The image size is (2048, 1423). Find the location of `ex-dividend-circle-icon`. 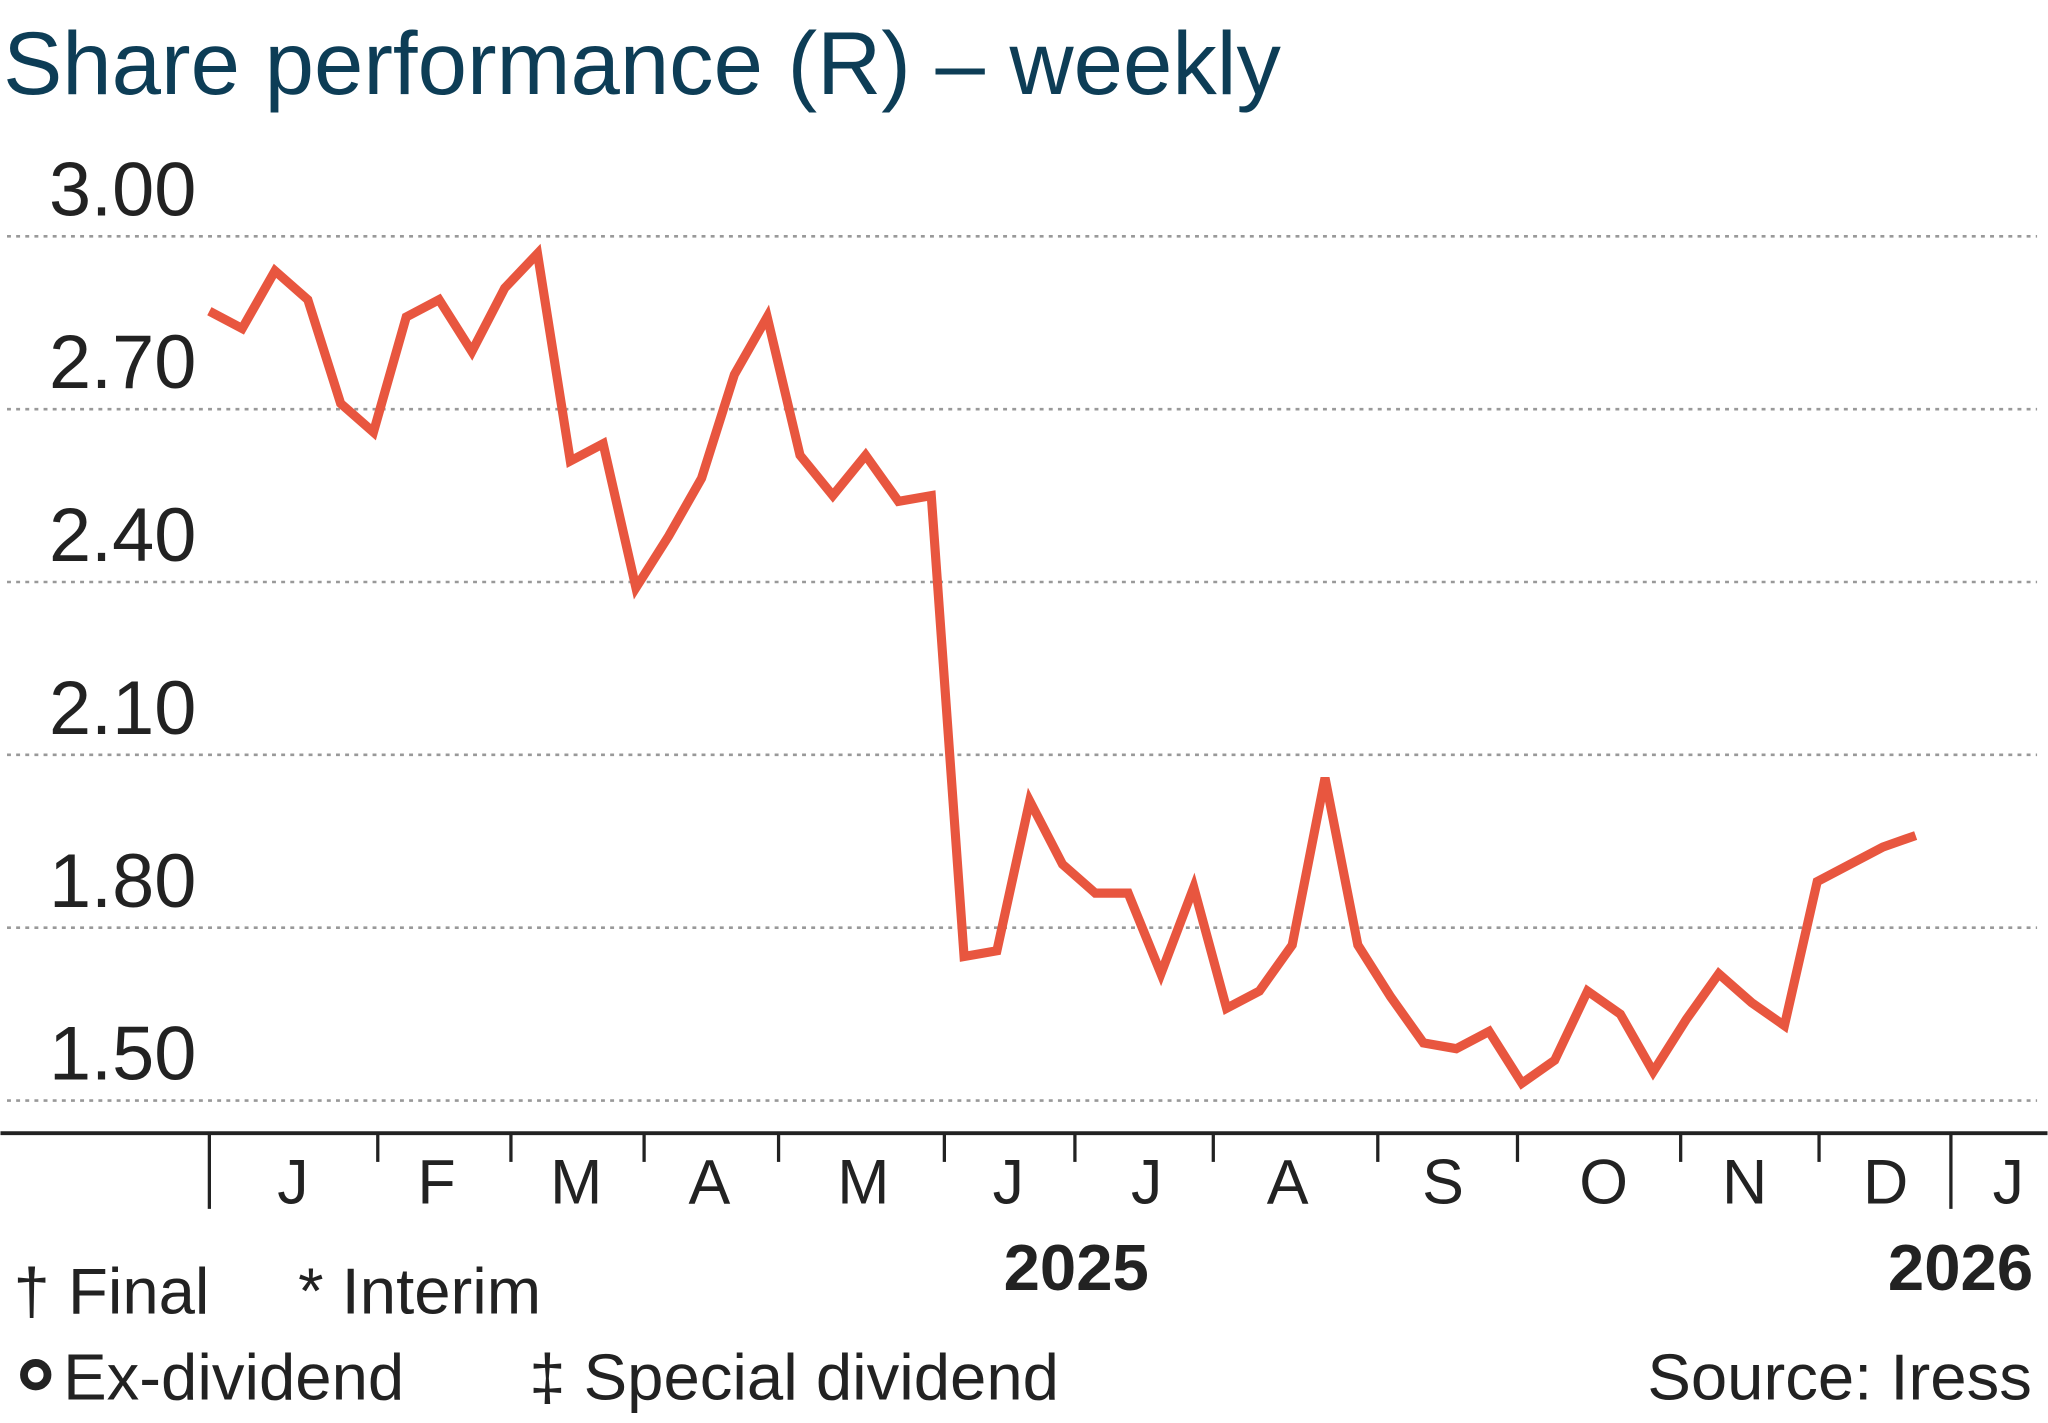

ex-dividend-circle-icon is located at coordinates (36, 1375).